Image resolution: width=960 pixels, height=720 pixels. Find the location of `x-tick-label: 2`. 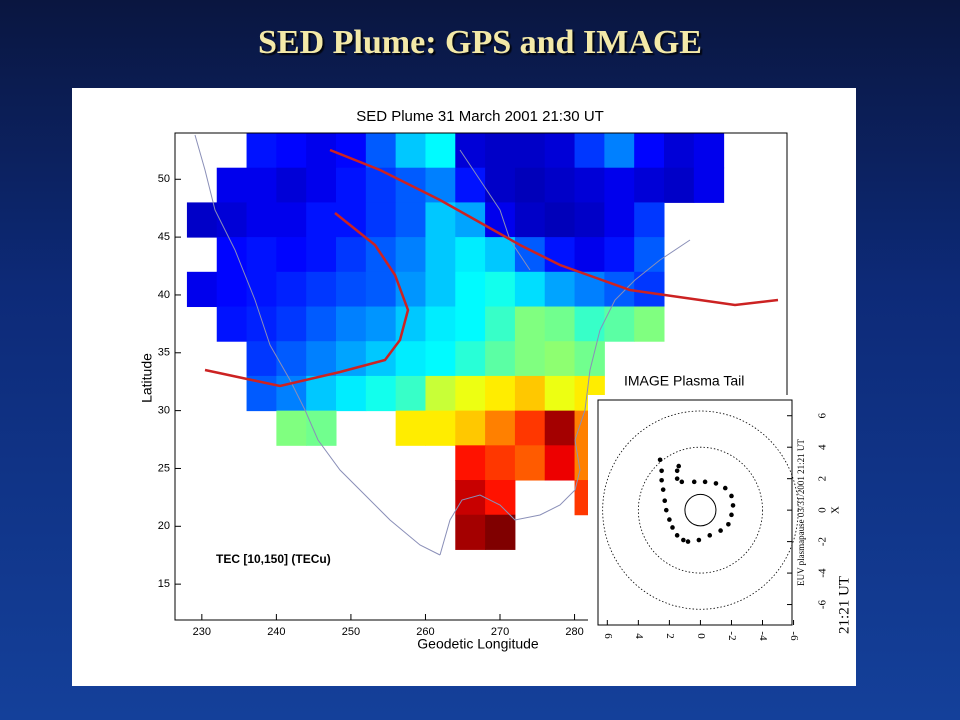

x-tick-label: 2 is located at coordinates (670, 636).